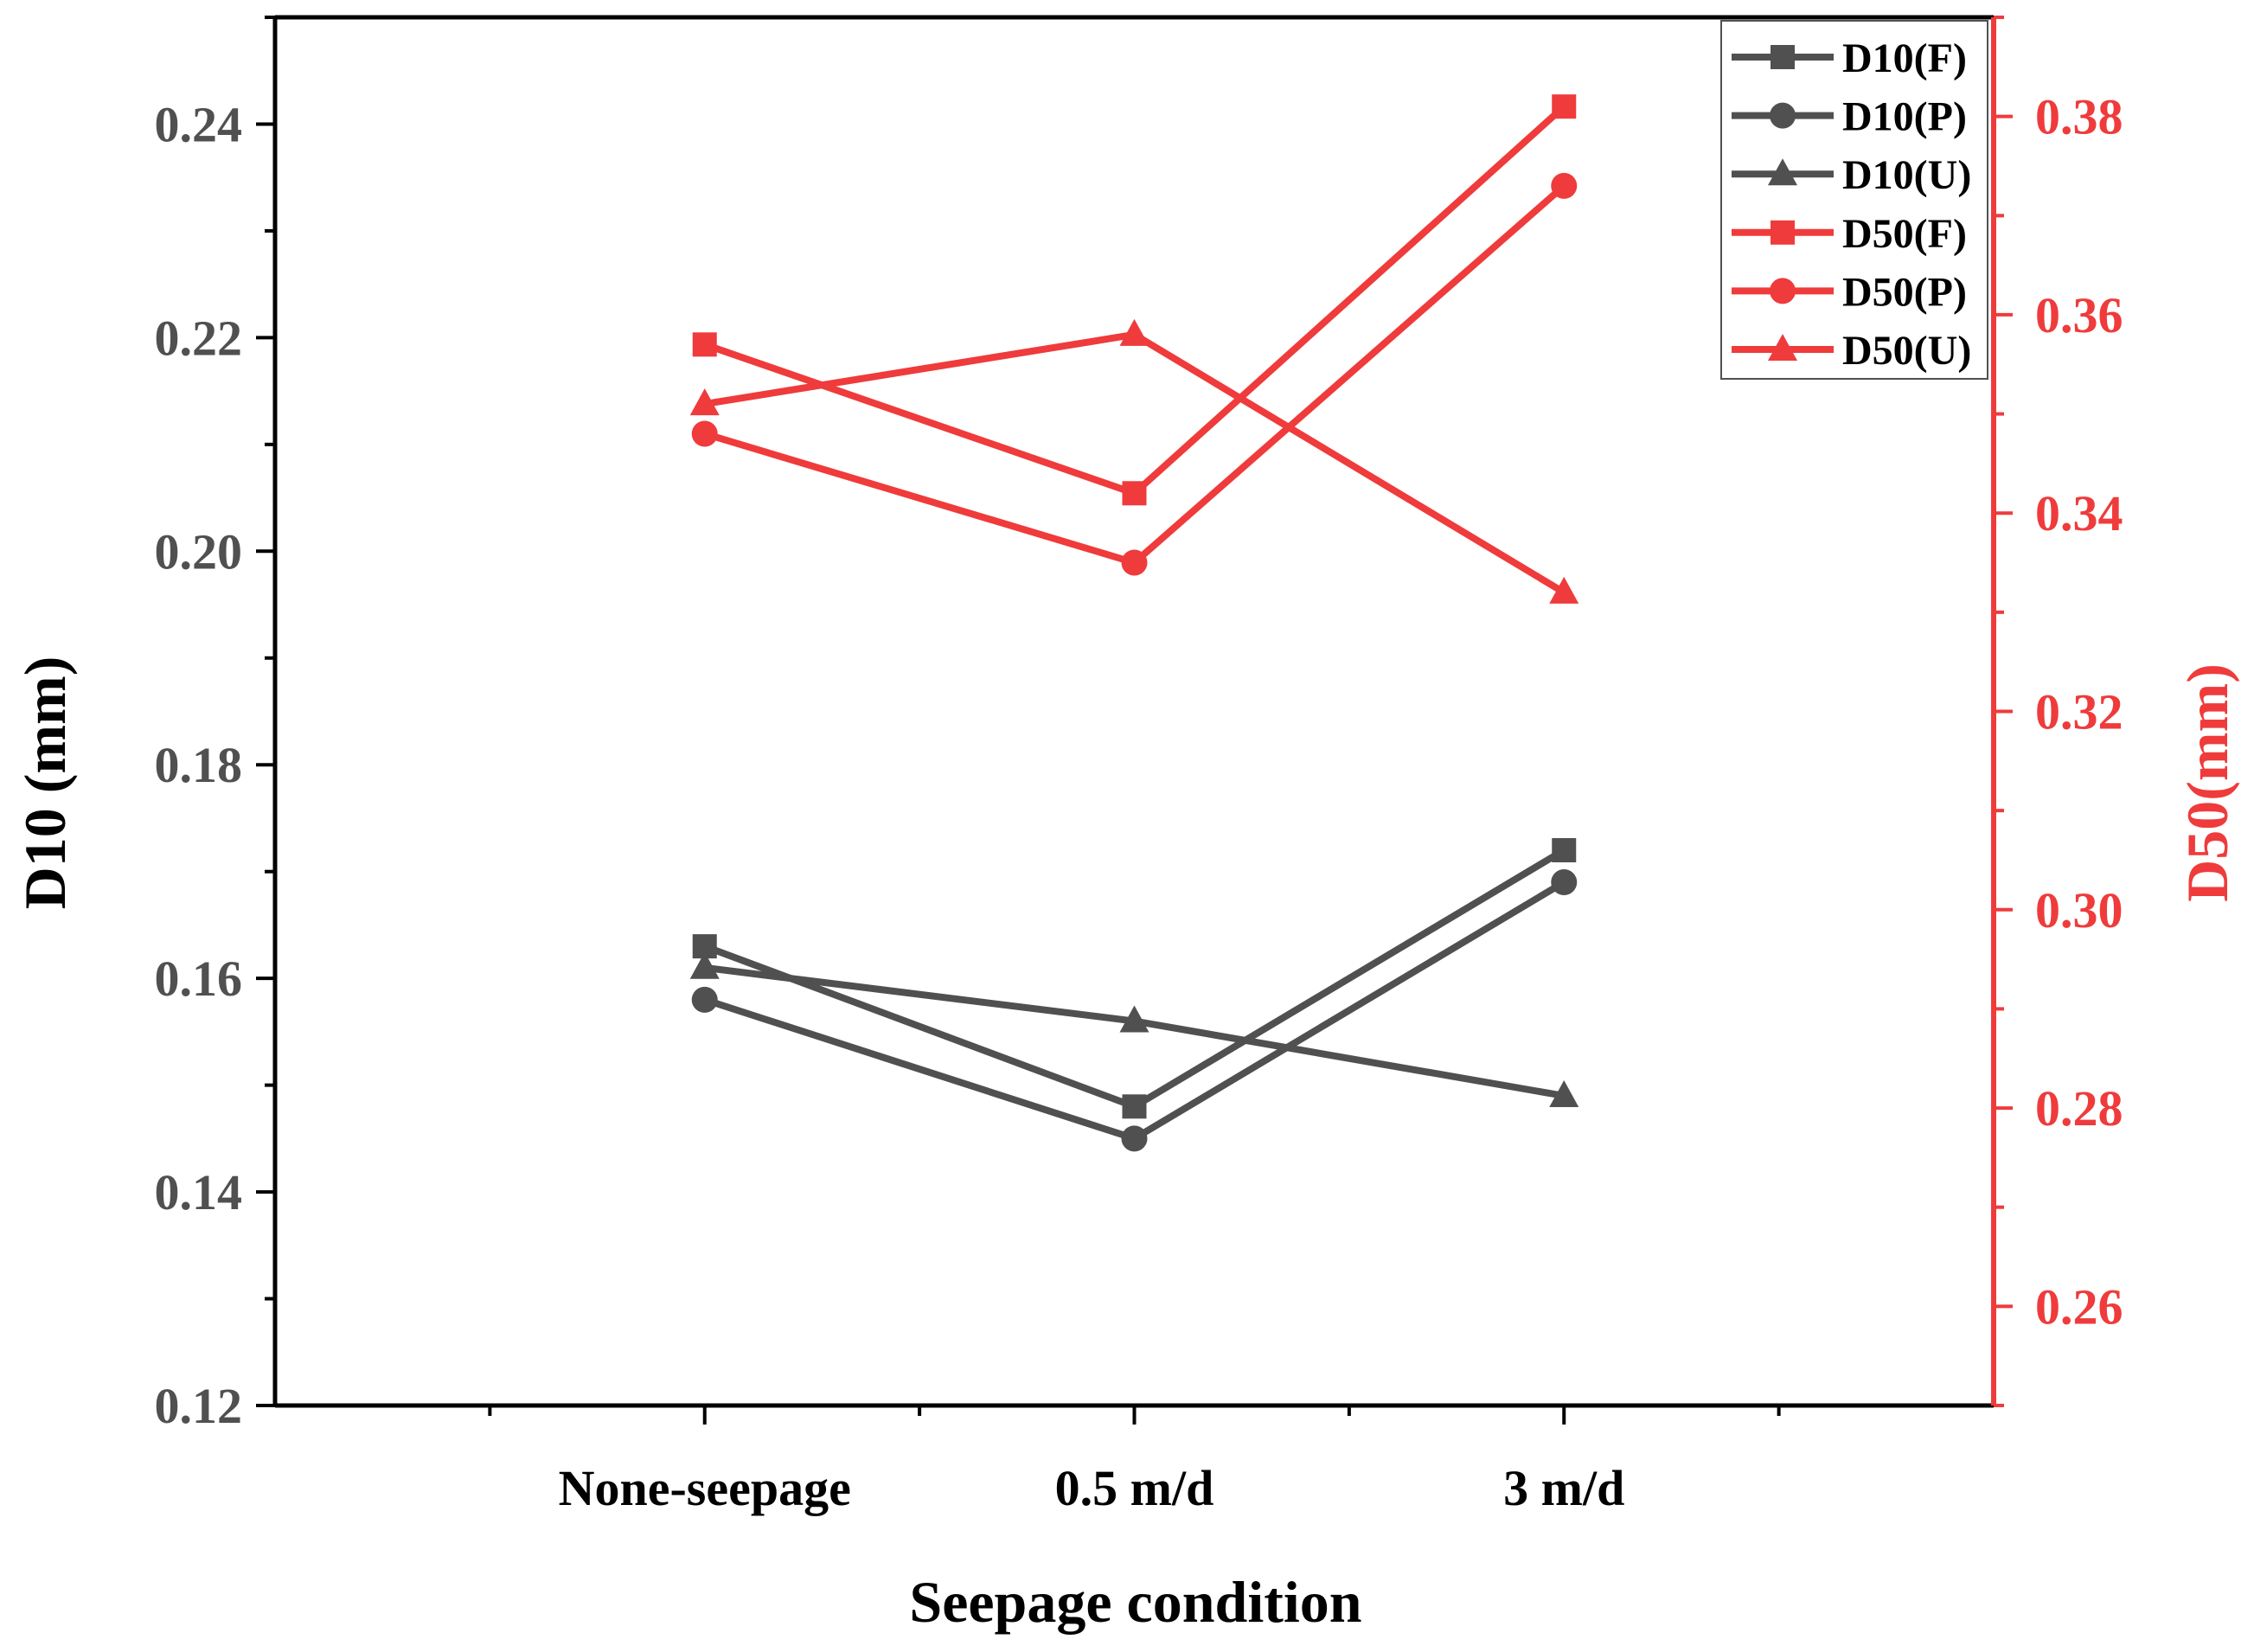 The width and height of the screenshot is (2254, 1652). I want to click on x-tick-label: 3 m/d, so click(1563, 1488).